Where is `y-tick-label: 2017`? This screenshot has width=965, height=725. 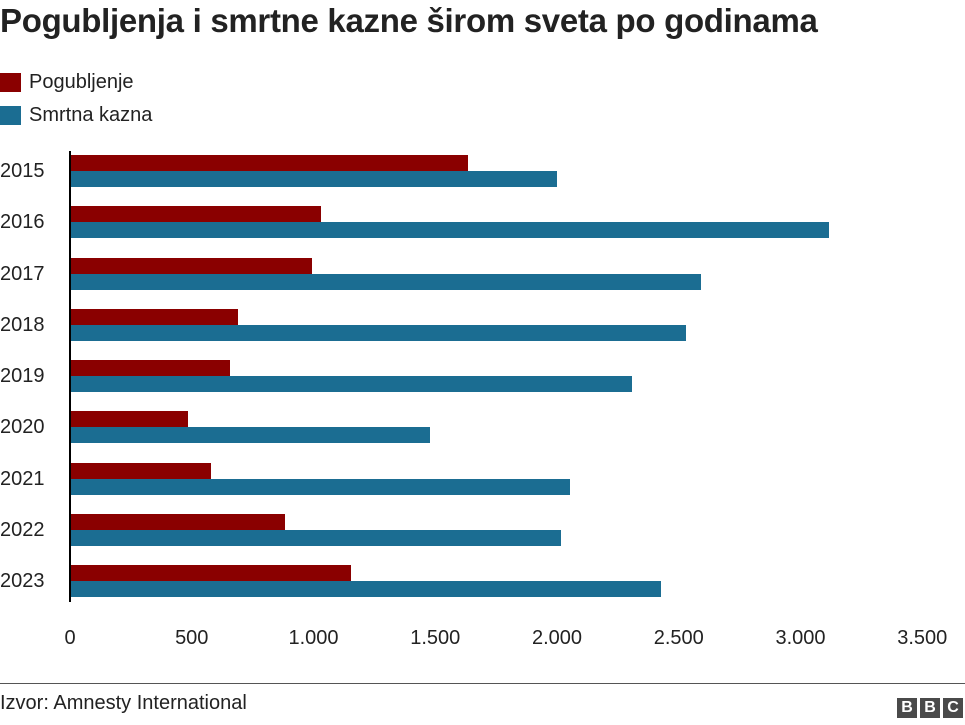 y-tick-label: 2017 is located at coordinates (22, 273).